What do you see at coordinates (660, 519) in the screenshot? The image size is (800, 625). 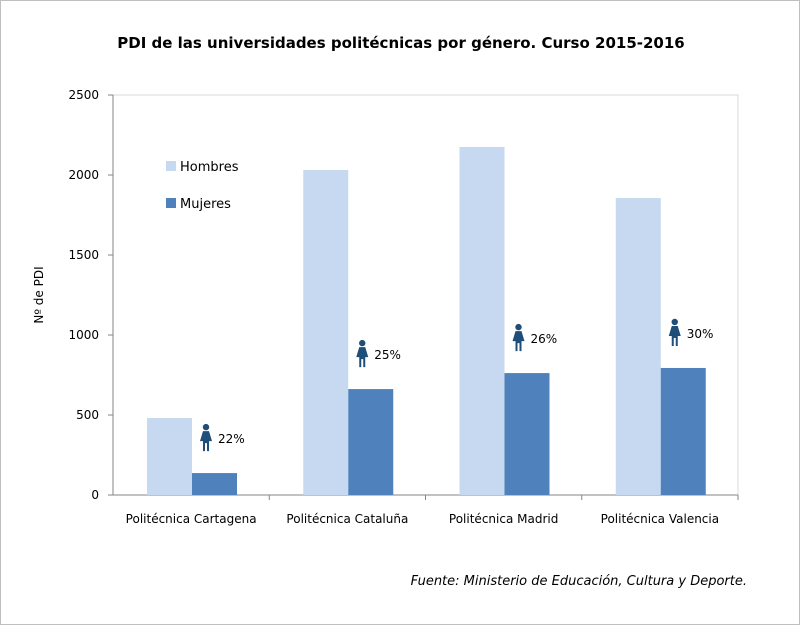 I see `x-tick-label: Politécnica Valencia` at bounding box center [660, 519].